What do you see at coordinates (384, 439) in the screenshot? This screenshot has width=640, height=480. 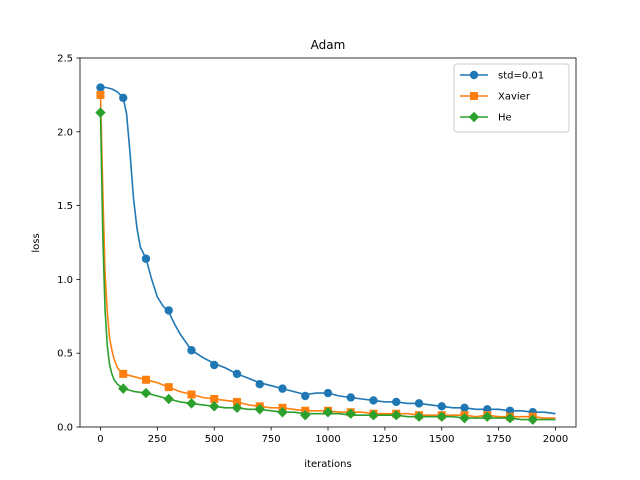 I see `x-tick-label: 1250` at bounding box center [384, 439].